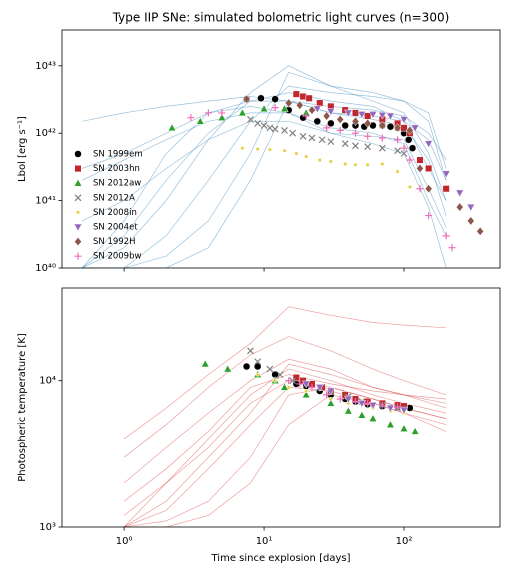  I want to click on x-tick-label: 10², so click(404, 541).